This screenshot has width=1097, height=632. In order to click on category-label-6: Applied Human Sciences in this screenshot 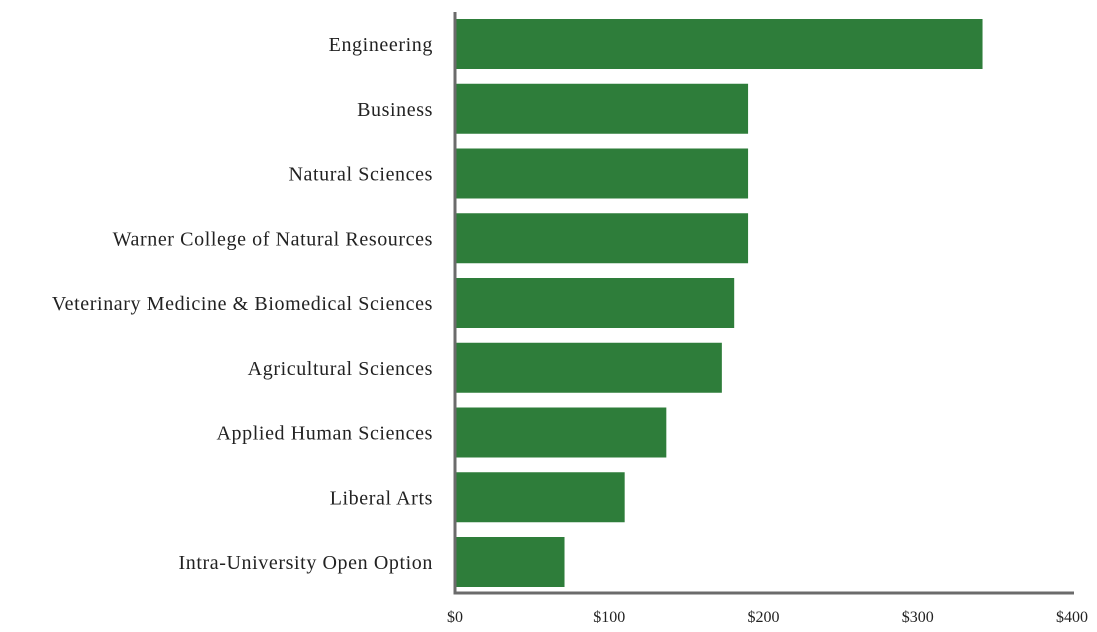, I will do `click(325, 434)`.